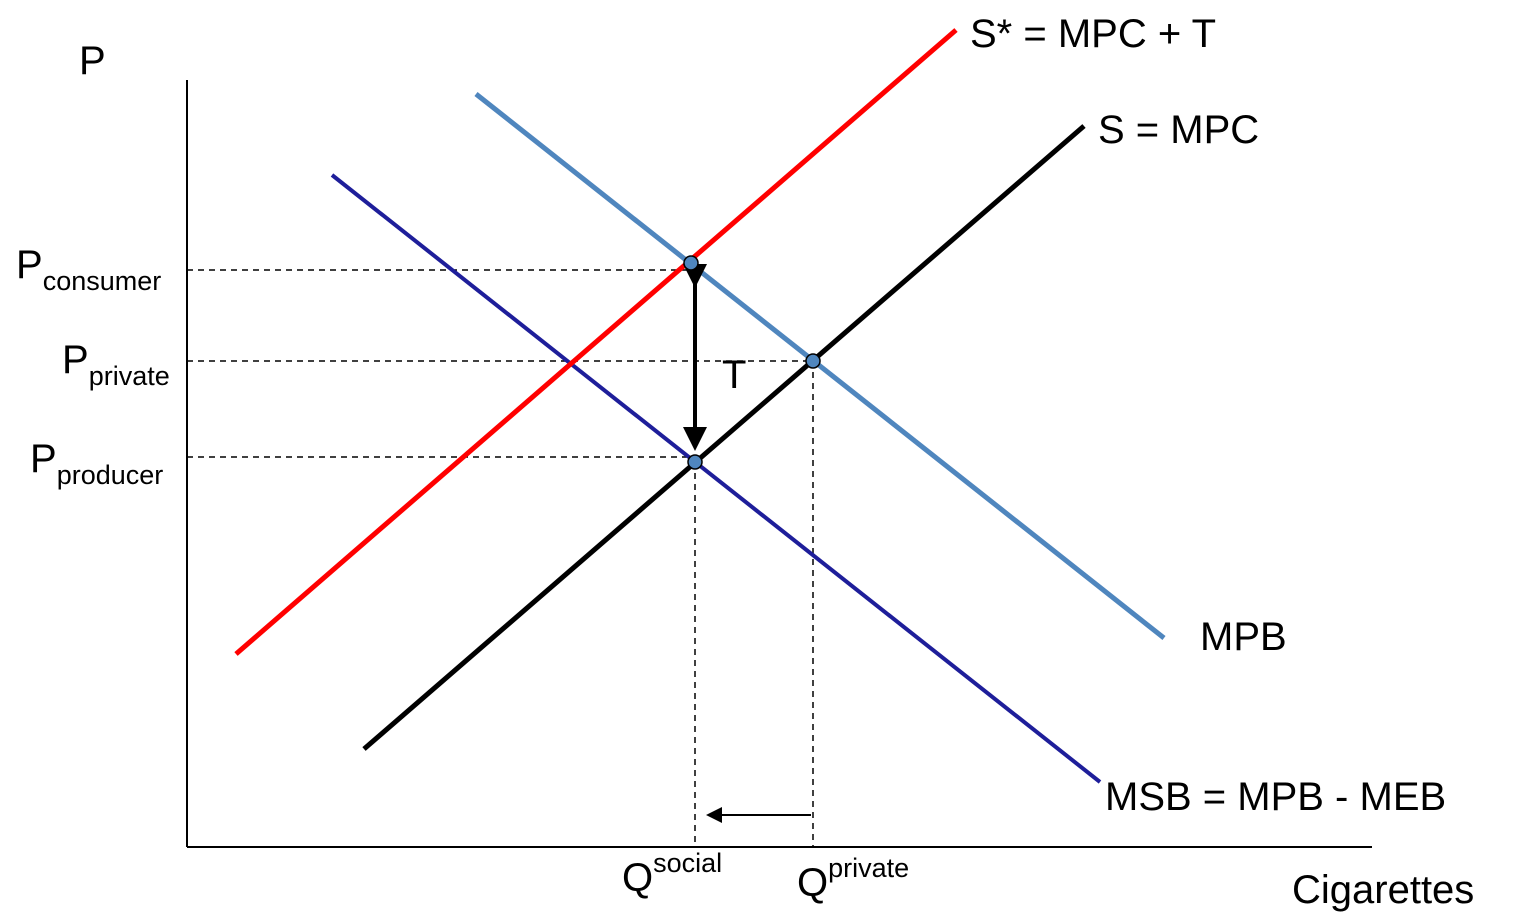 The width and height of the screenshot is (1517, 913). What do you see at coordinates (734, 375) in the screenshot?
I see `tax-label: T` at bounding box center [734, 375].